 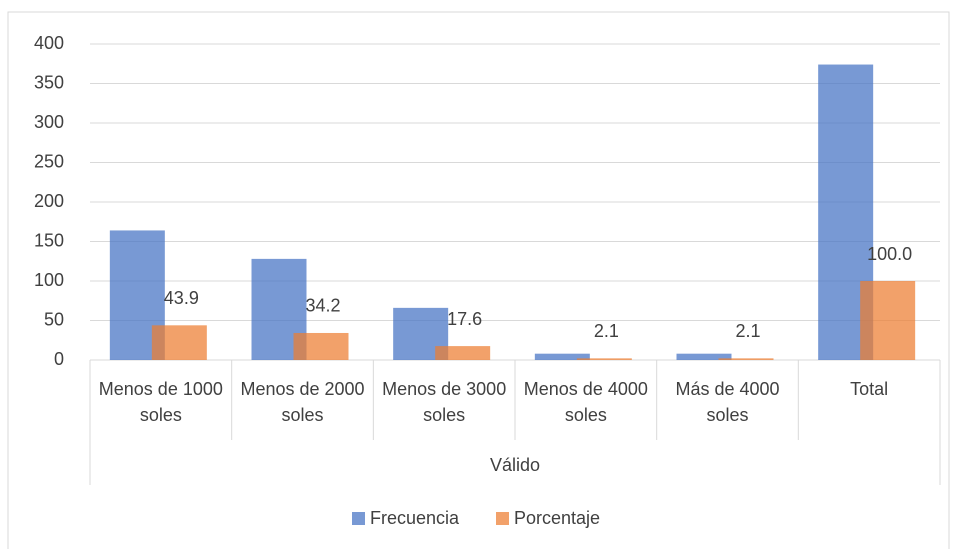 What do you see at coordinates (49, 240) in the screenshot?
I see `y-tick-label: 150` at bounding box center [49, 240].